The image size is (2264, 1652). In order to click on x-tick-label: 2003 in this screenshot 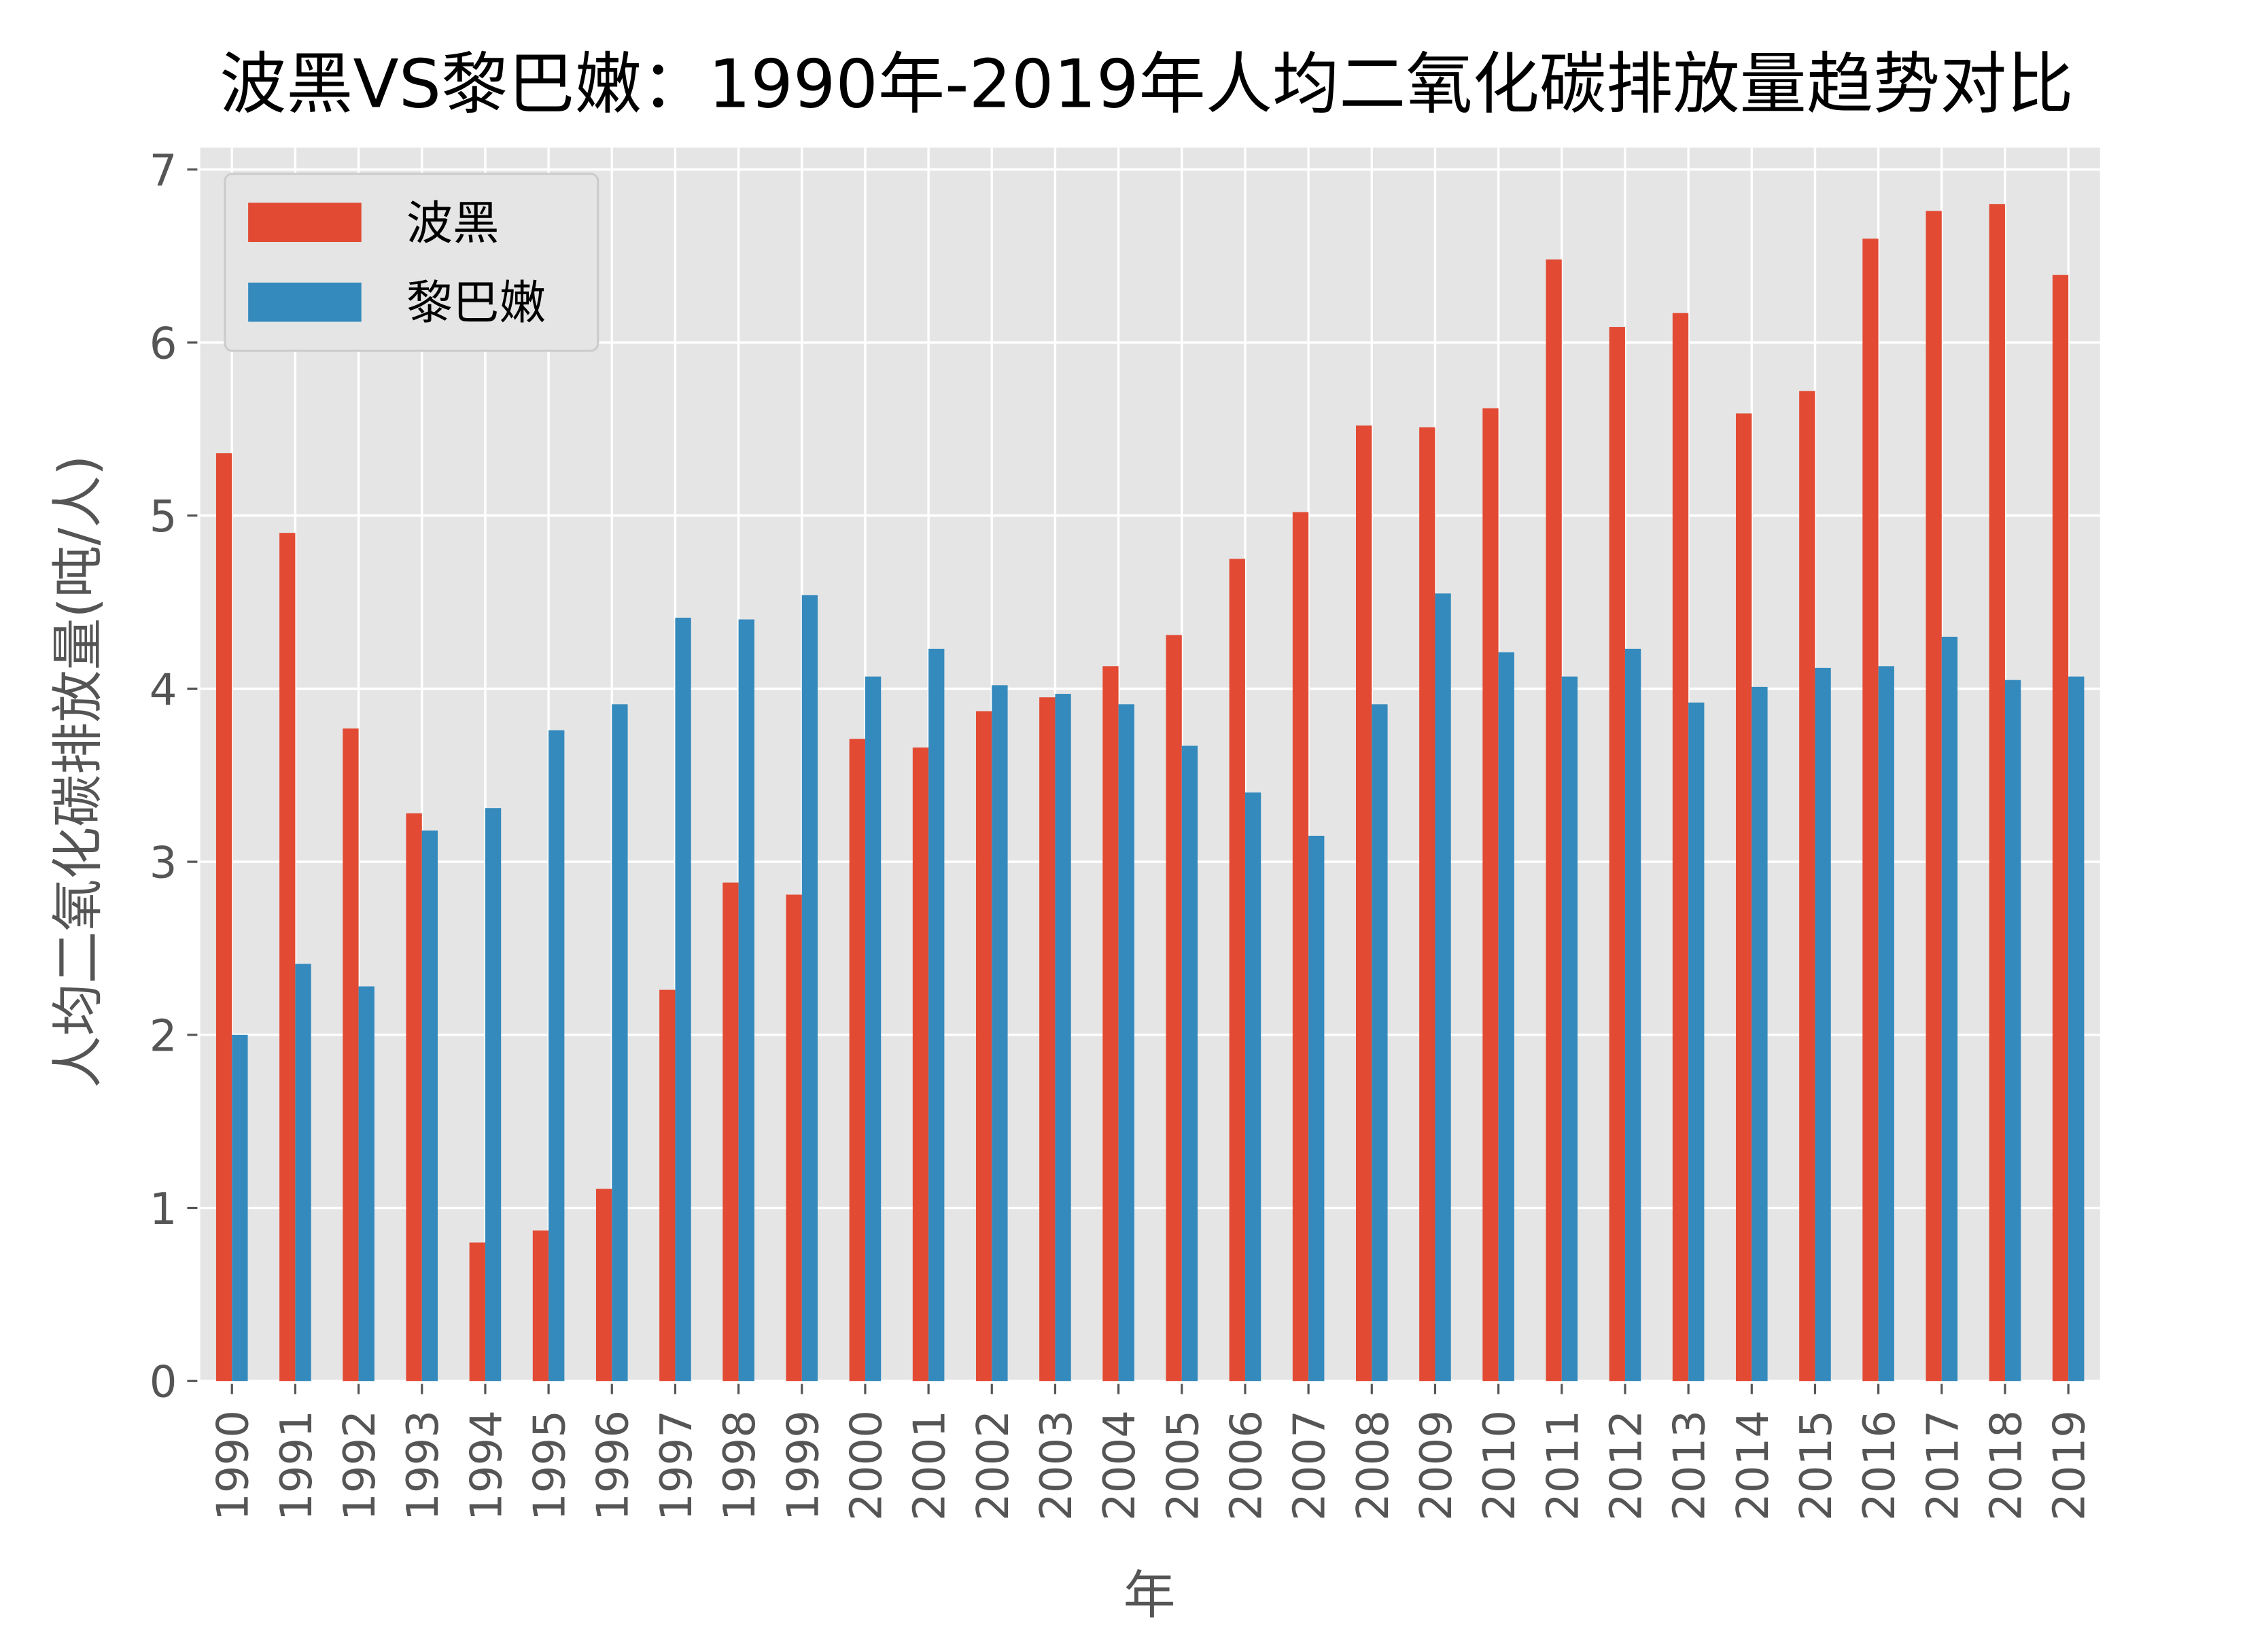, I will do `click(1057, 1465)`.